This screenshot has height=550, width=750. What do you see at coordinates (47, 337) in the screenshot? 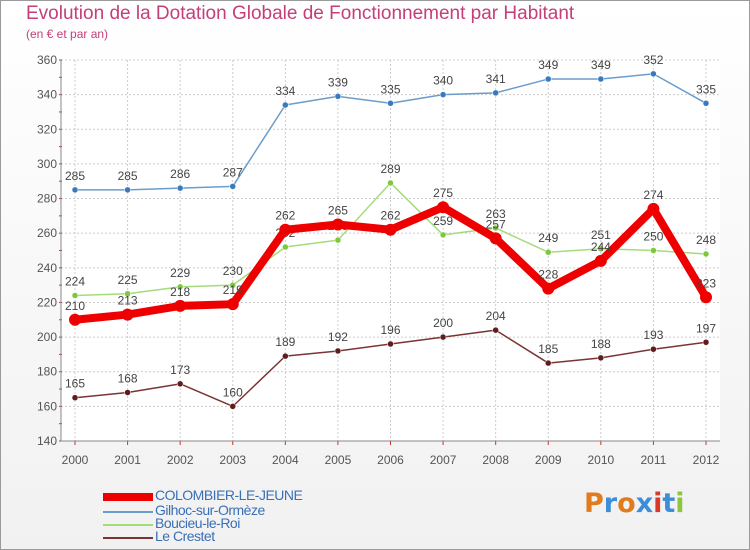
I see `y-tick-label-200: 200` at bounding box center [47, 337].